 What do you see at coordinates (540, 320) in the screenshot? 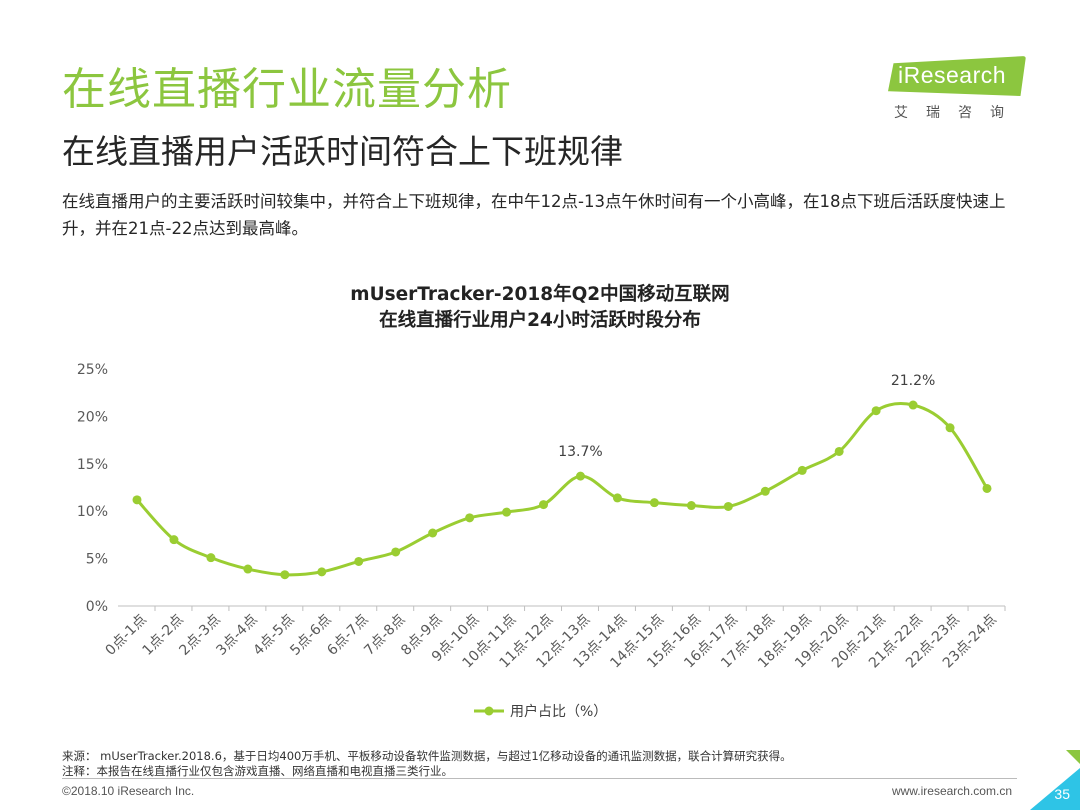
I see `chart-title-line-2: 在线直播行业用户24小时活跃时段分布` at bounding box center [540, 320].